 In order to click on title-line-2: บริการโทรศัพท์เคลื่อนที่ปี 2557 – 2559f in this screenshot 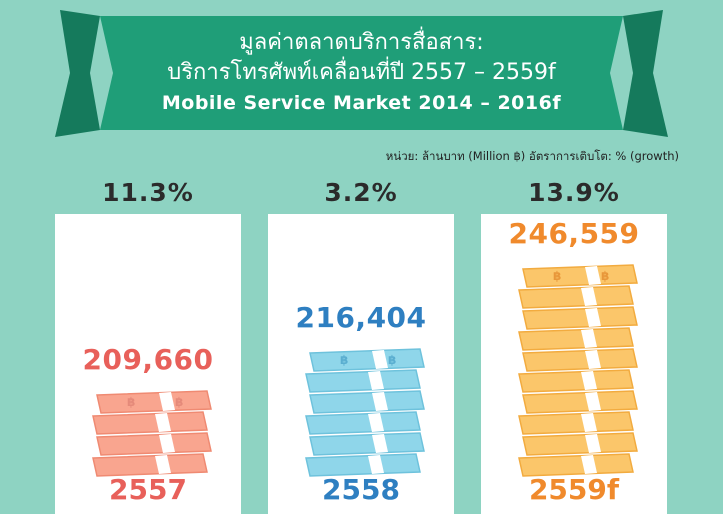, I will do `click(361, 72)`.